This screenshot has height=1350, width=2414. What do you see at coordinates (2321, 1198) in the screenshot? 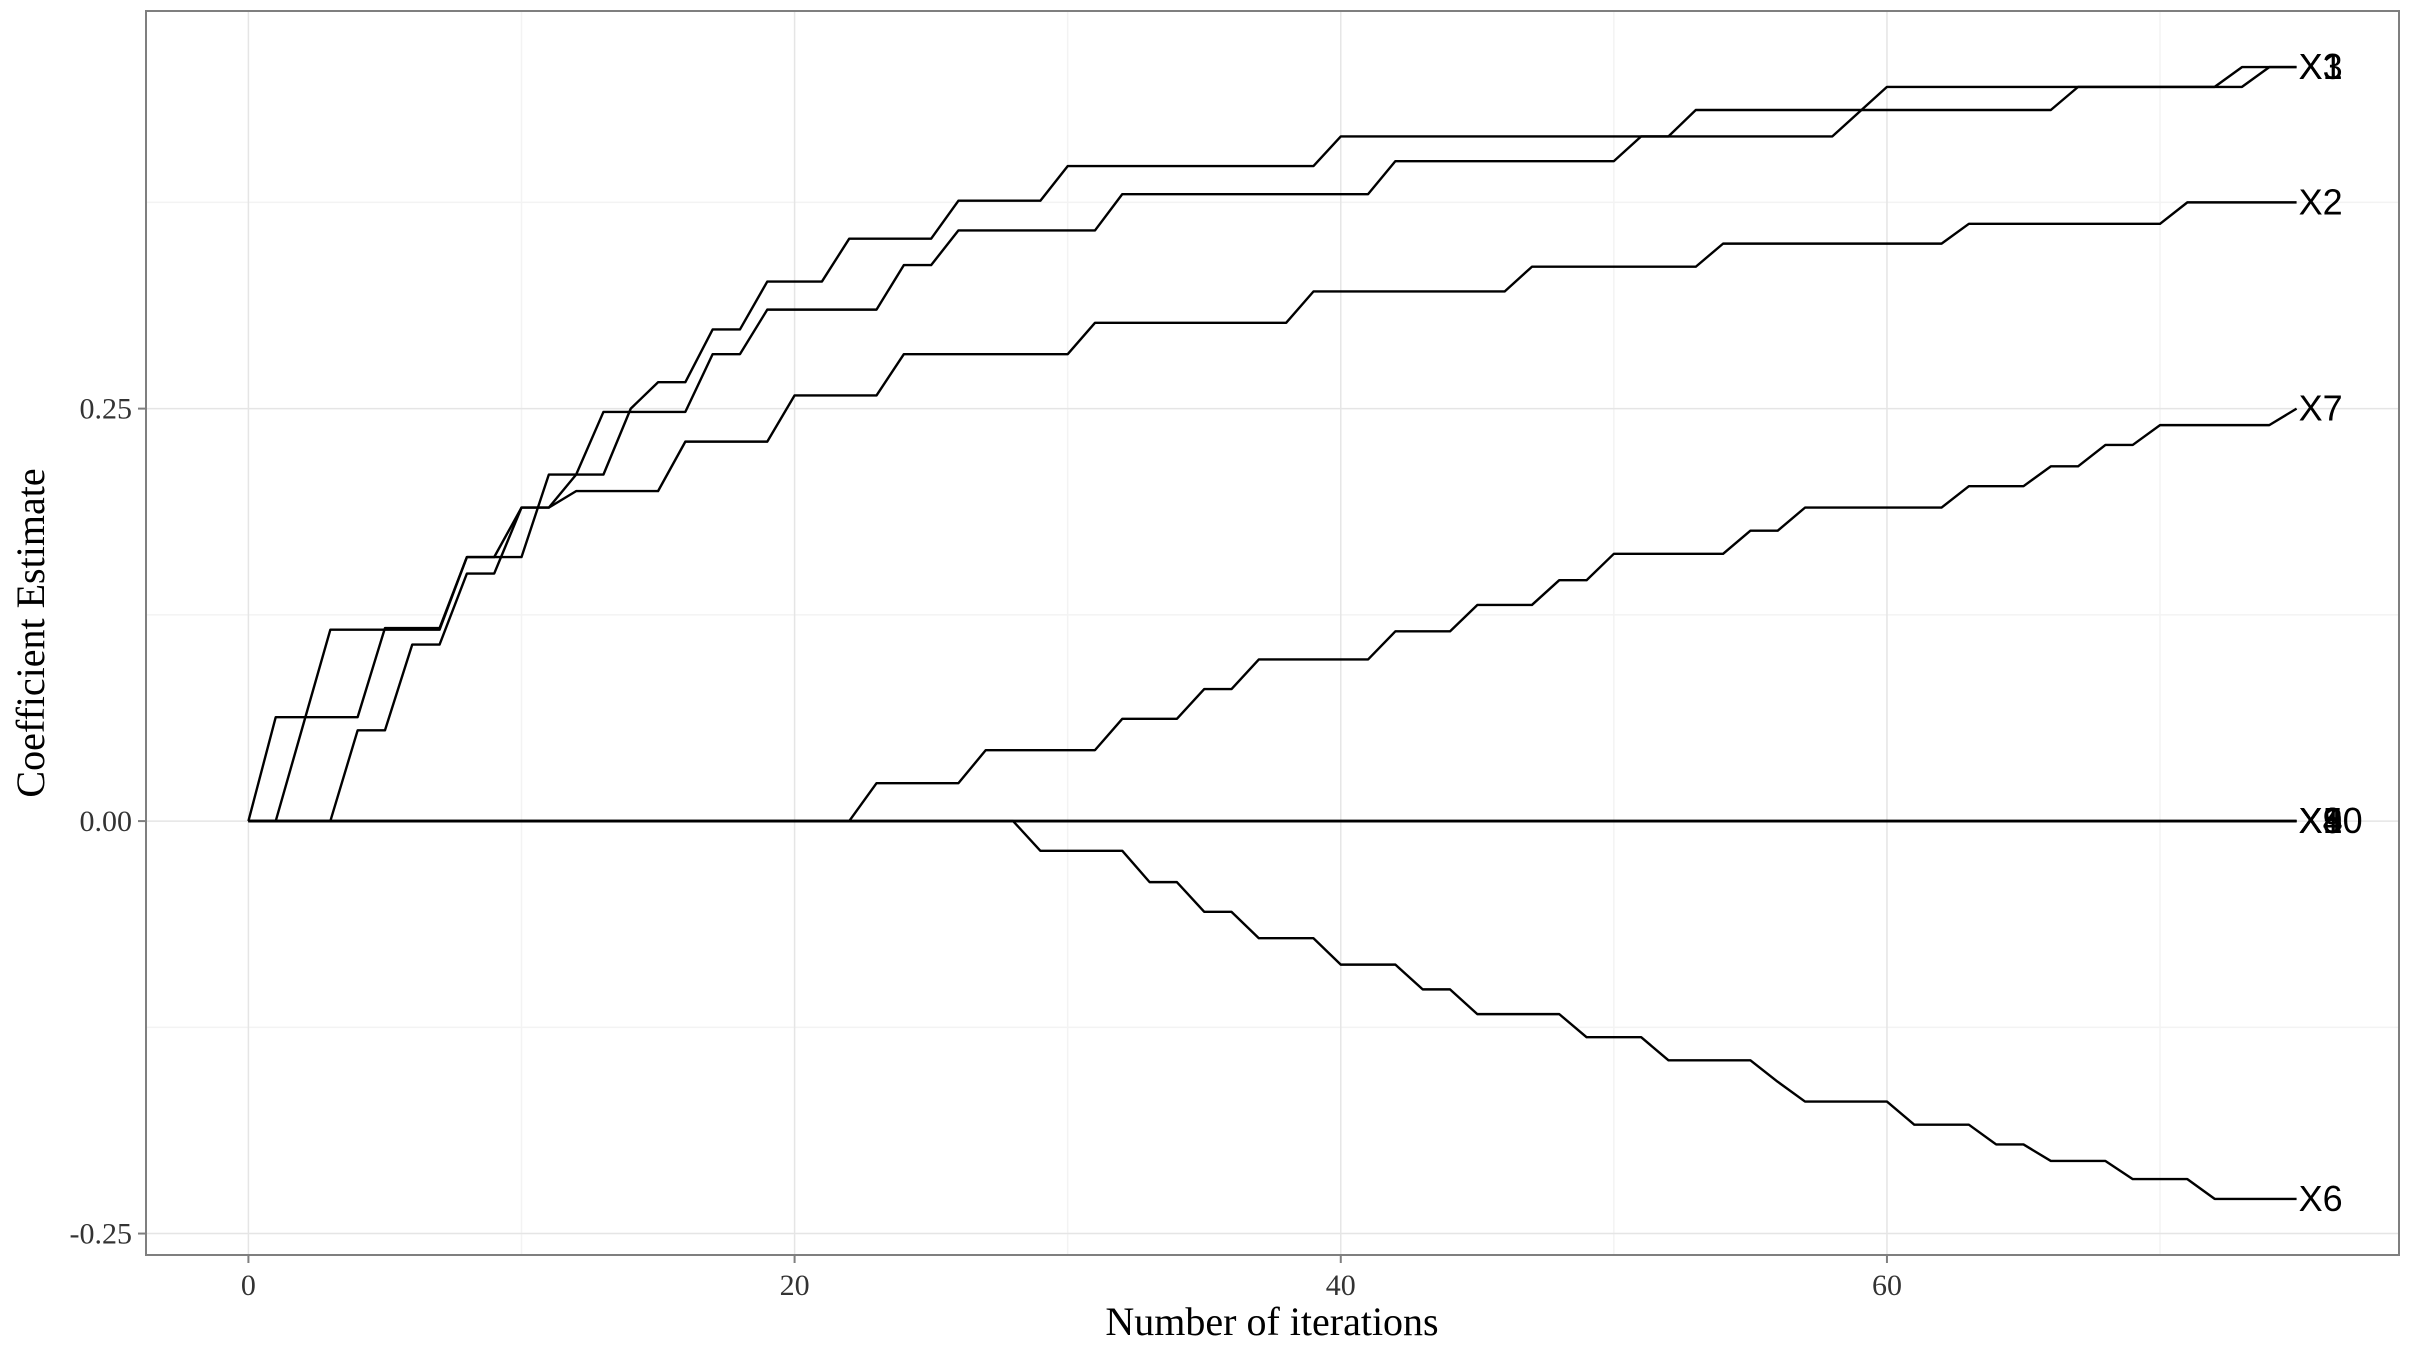
I see `end-label: X6` at bounding box center [2321, 1198].